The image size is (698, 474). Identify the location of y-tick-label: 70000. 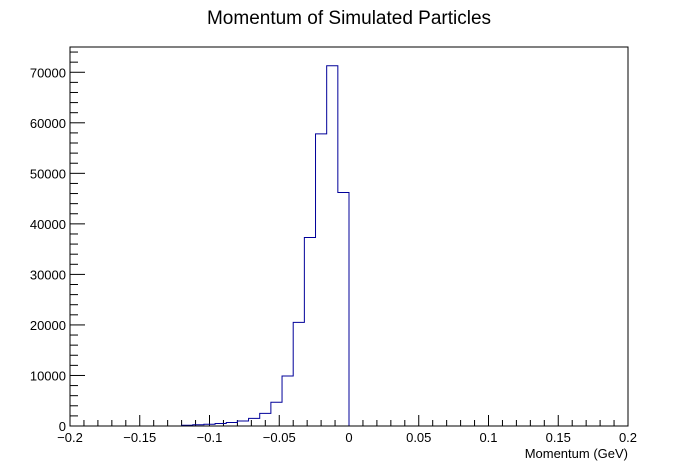
(48, 72).